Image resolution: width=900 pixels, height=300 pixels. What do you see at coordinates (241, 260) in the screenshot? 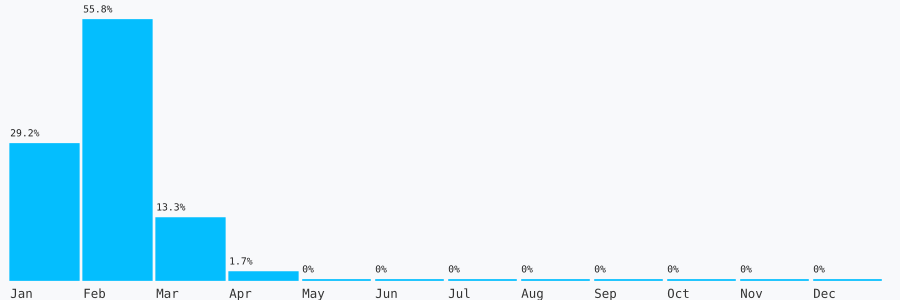
I see `data-label: 1.7%` at bounding box center [241, 260].